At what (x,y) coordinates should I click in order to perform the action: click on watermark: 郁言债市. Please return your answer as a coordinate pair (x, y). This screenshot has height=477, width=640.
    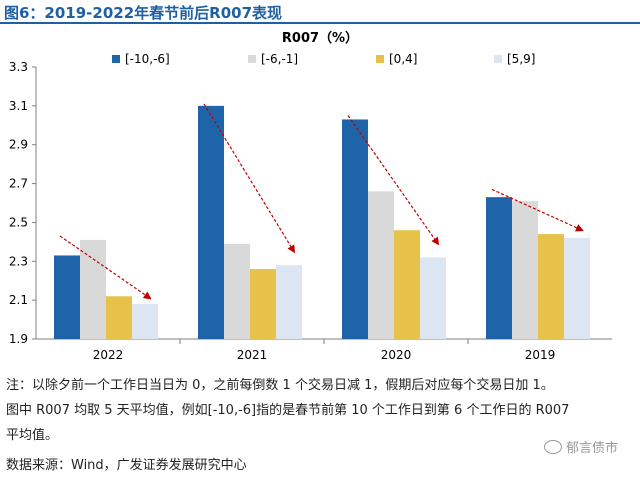
    Looking at the image, I should click on (580, 446).